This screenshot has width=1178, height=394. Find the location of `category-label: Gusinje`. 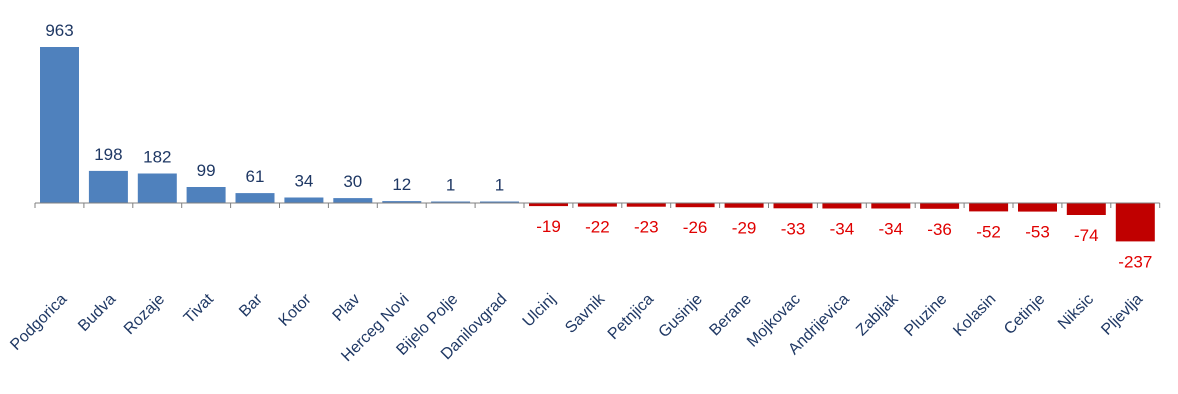

category-label: Gusinje is located at coordinates (681, 316).